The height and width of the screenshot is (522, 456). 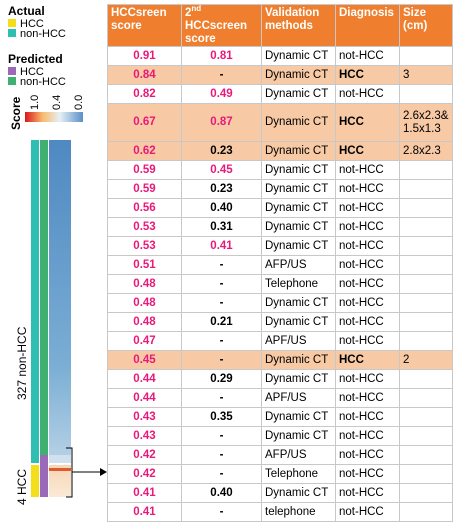 I want to click on table-row: 0.91 0.81 Dynamic CT not-HCC, so click(x=280, y=56).